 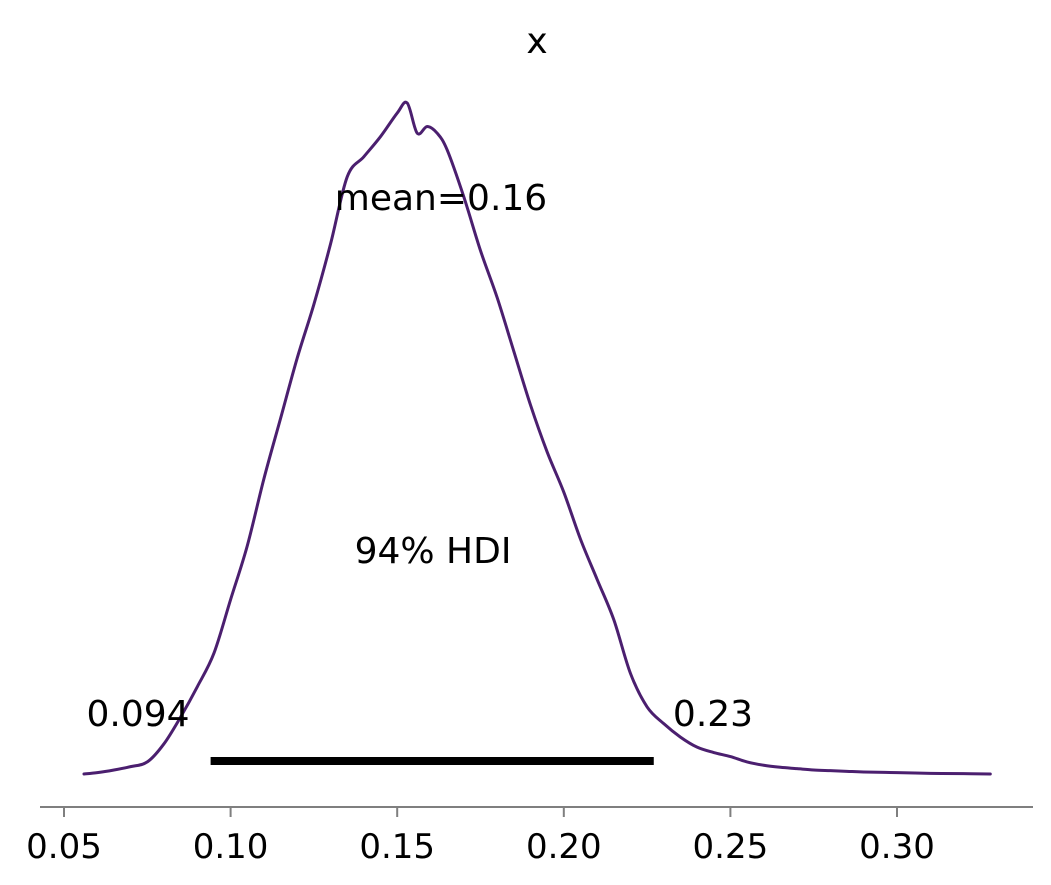 What do you see at coordinates (231, 847) in the screenshot?
I see `x-tick-label: 0.10` at bounding box center [231, 847].